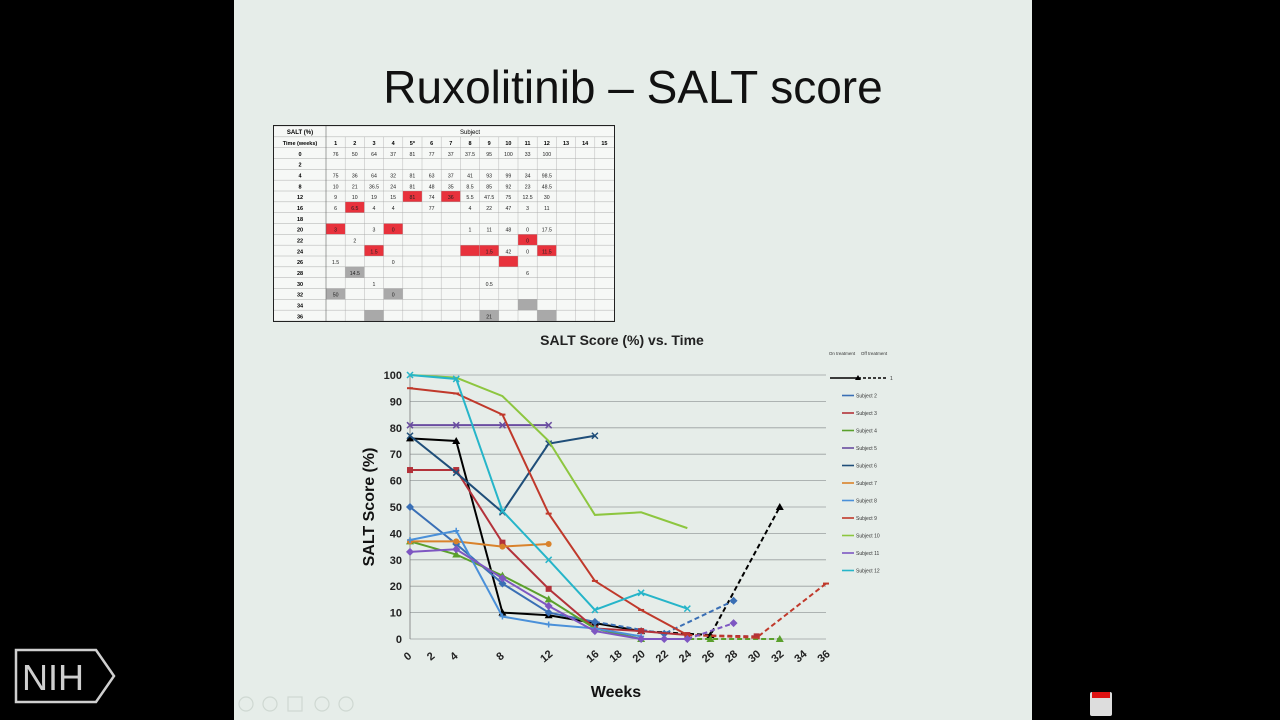 The width and height of the screenshot is (1280, 720). What do you see at coordinates (566, 144) in the screenshot?
I see `table-subject-header: 13` at bounding box center [566, 144].